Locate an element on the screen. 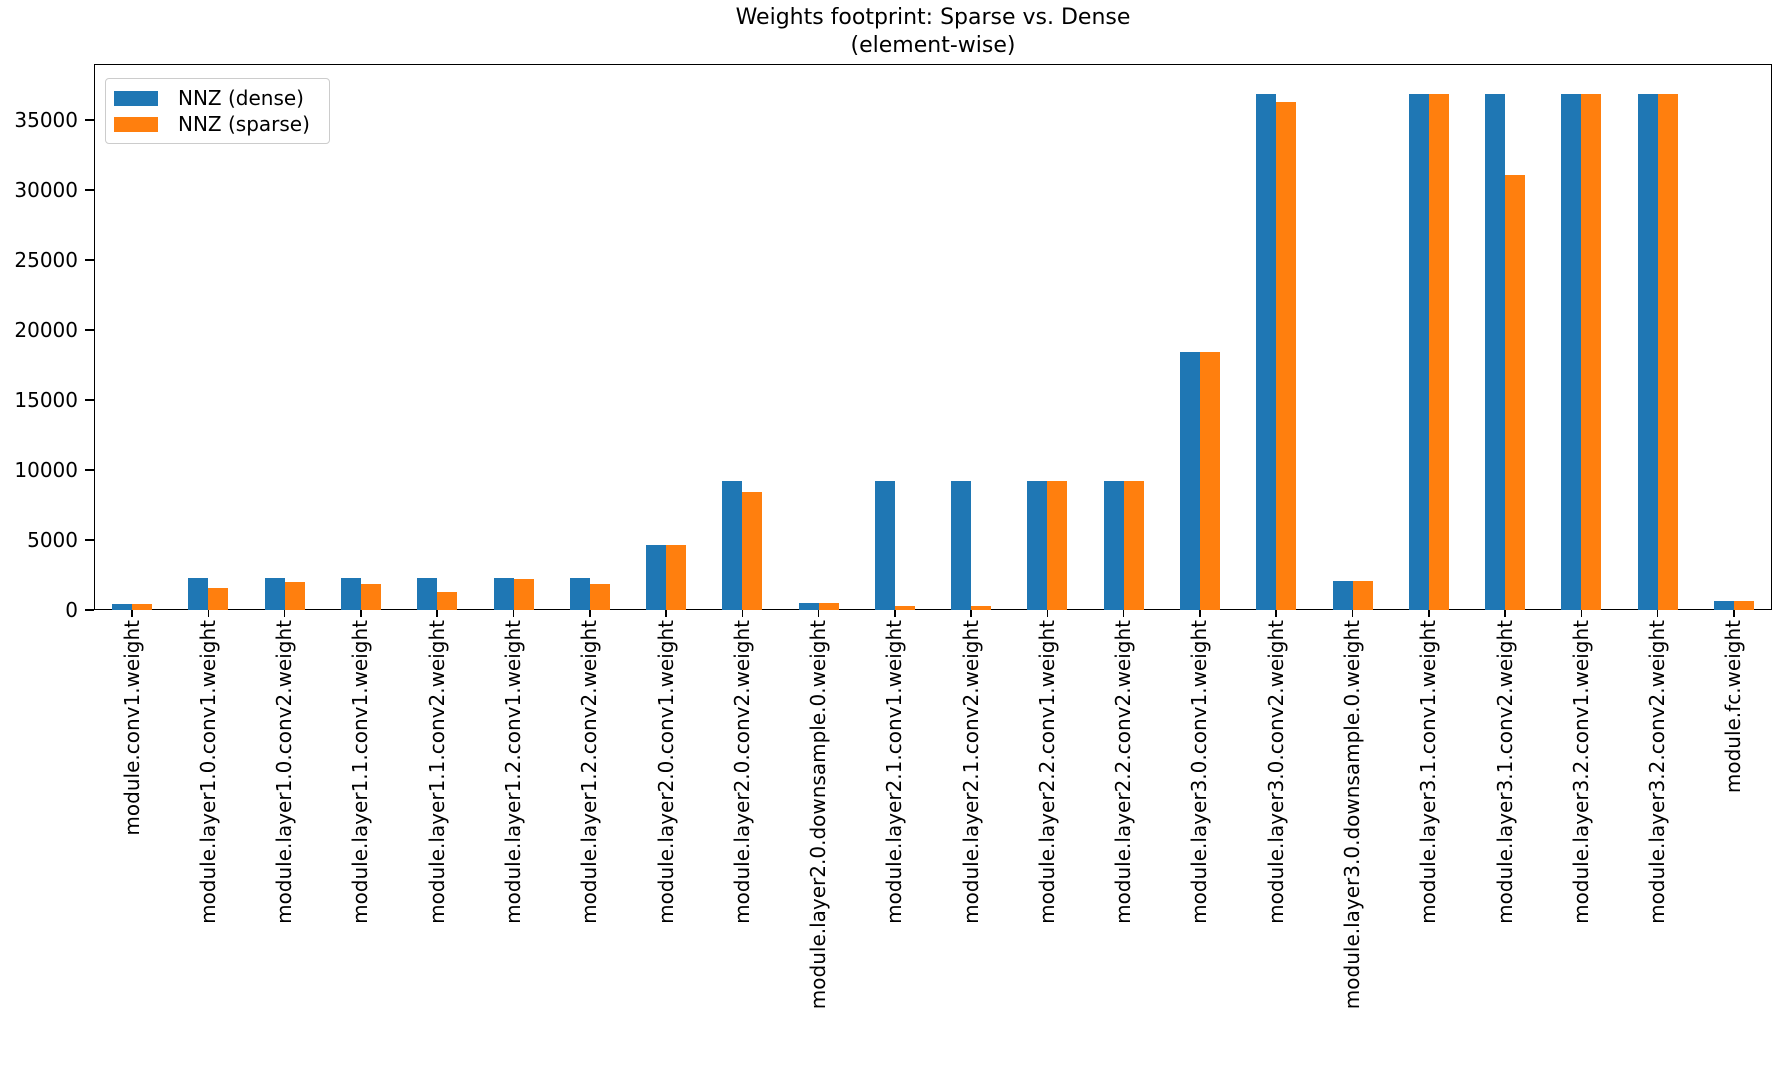 The image size is (1791, 1065). y-tick-label: 0 is located at coordinates (71, 609).